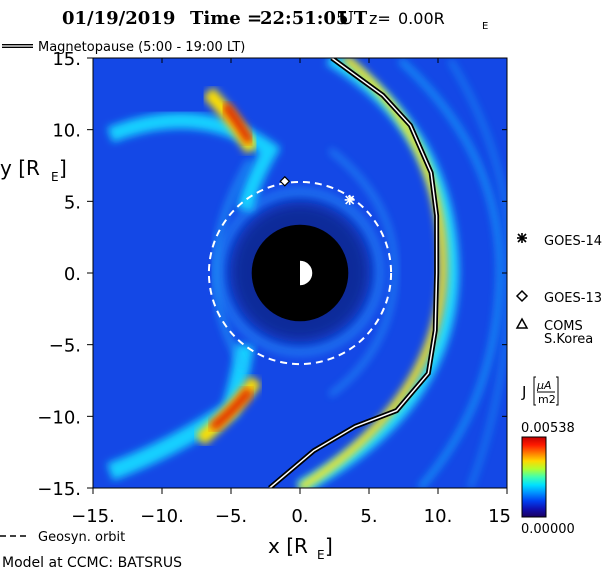 This screenshot has height=574, width=616. I want to click on y-tick-label: 0., so click(72, 274).